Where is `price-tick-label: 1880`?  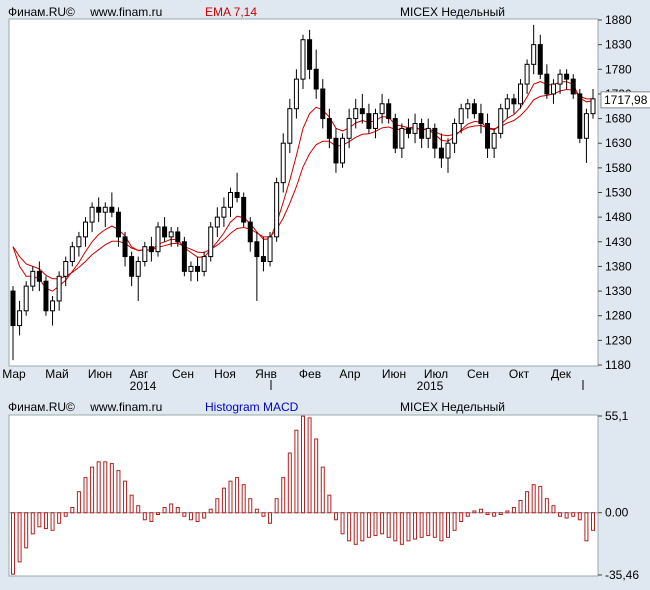 price-tick-label: 1880 is located at coordinates (618, 20).